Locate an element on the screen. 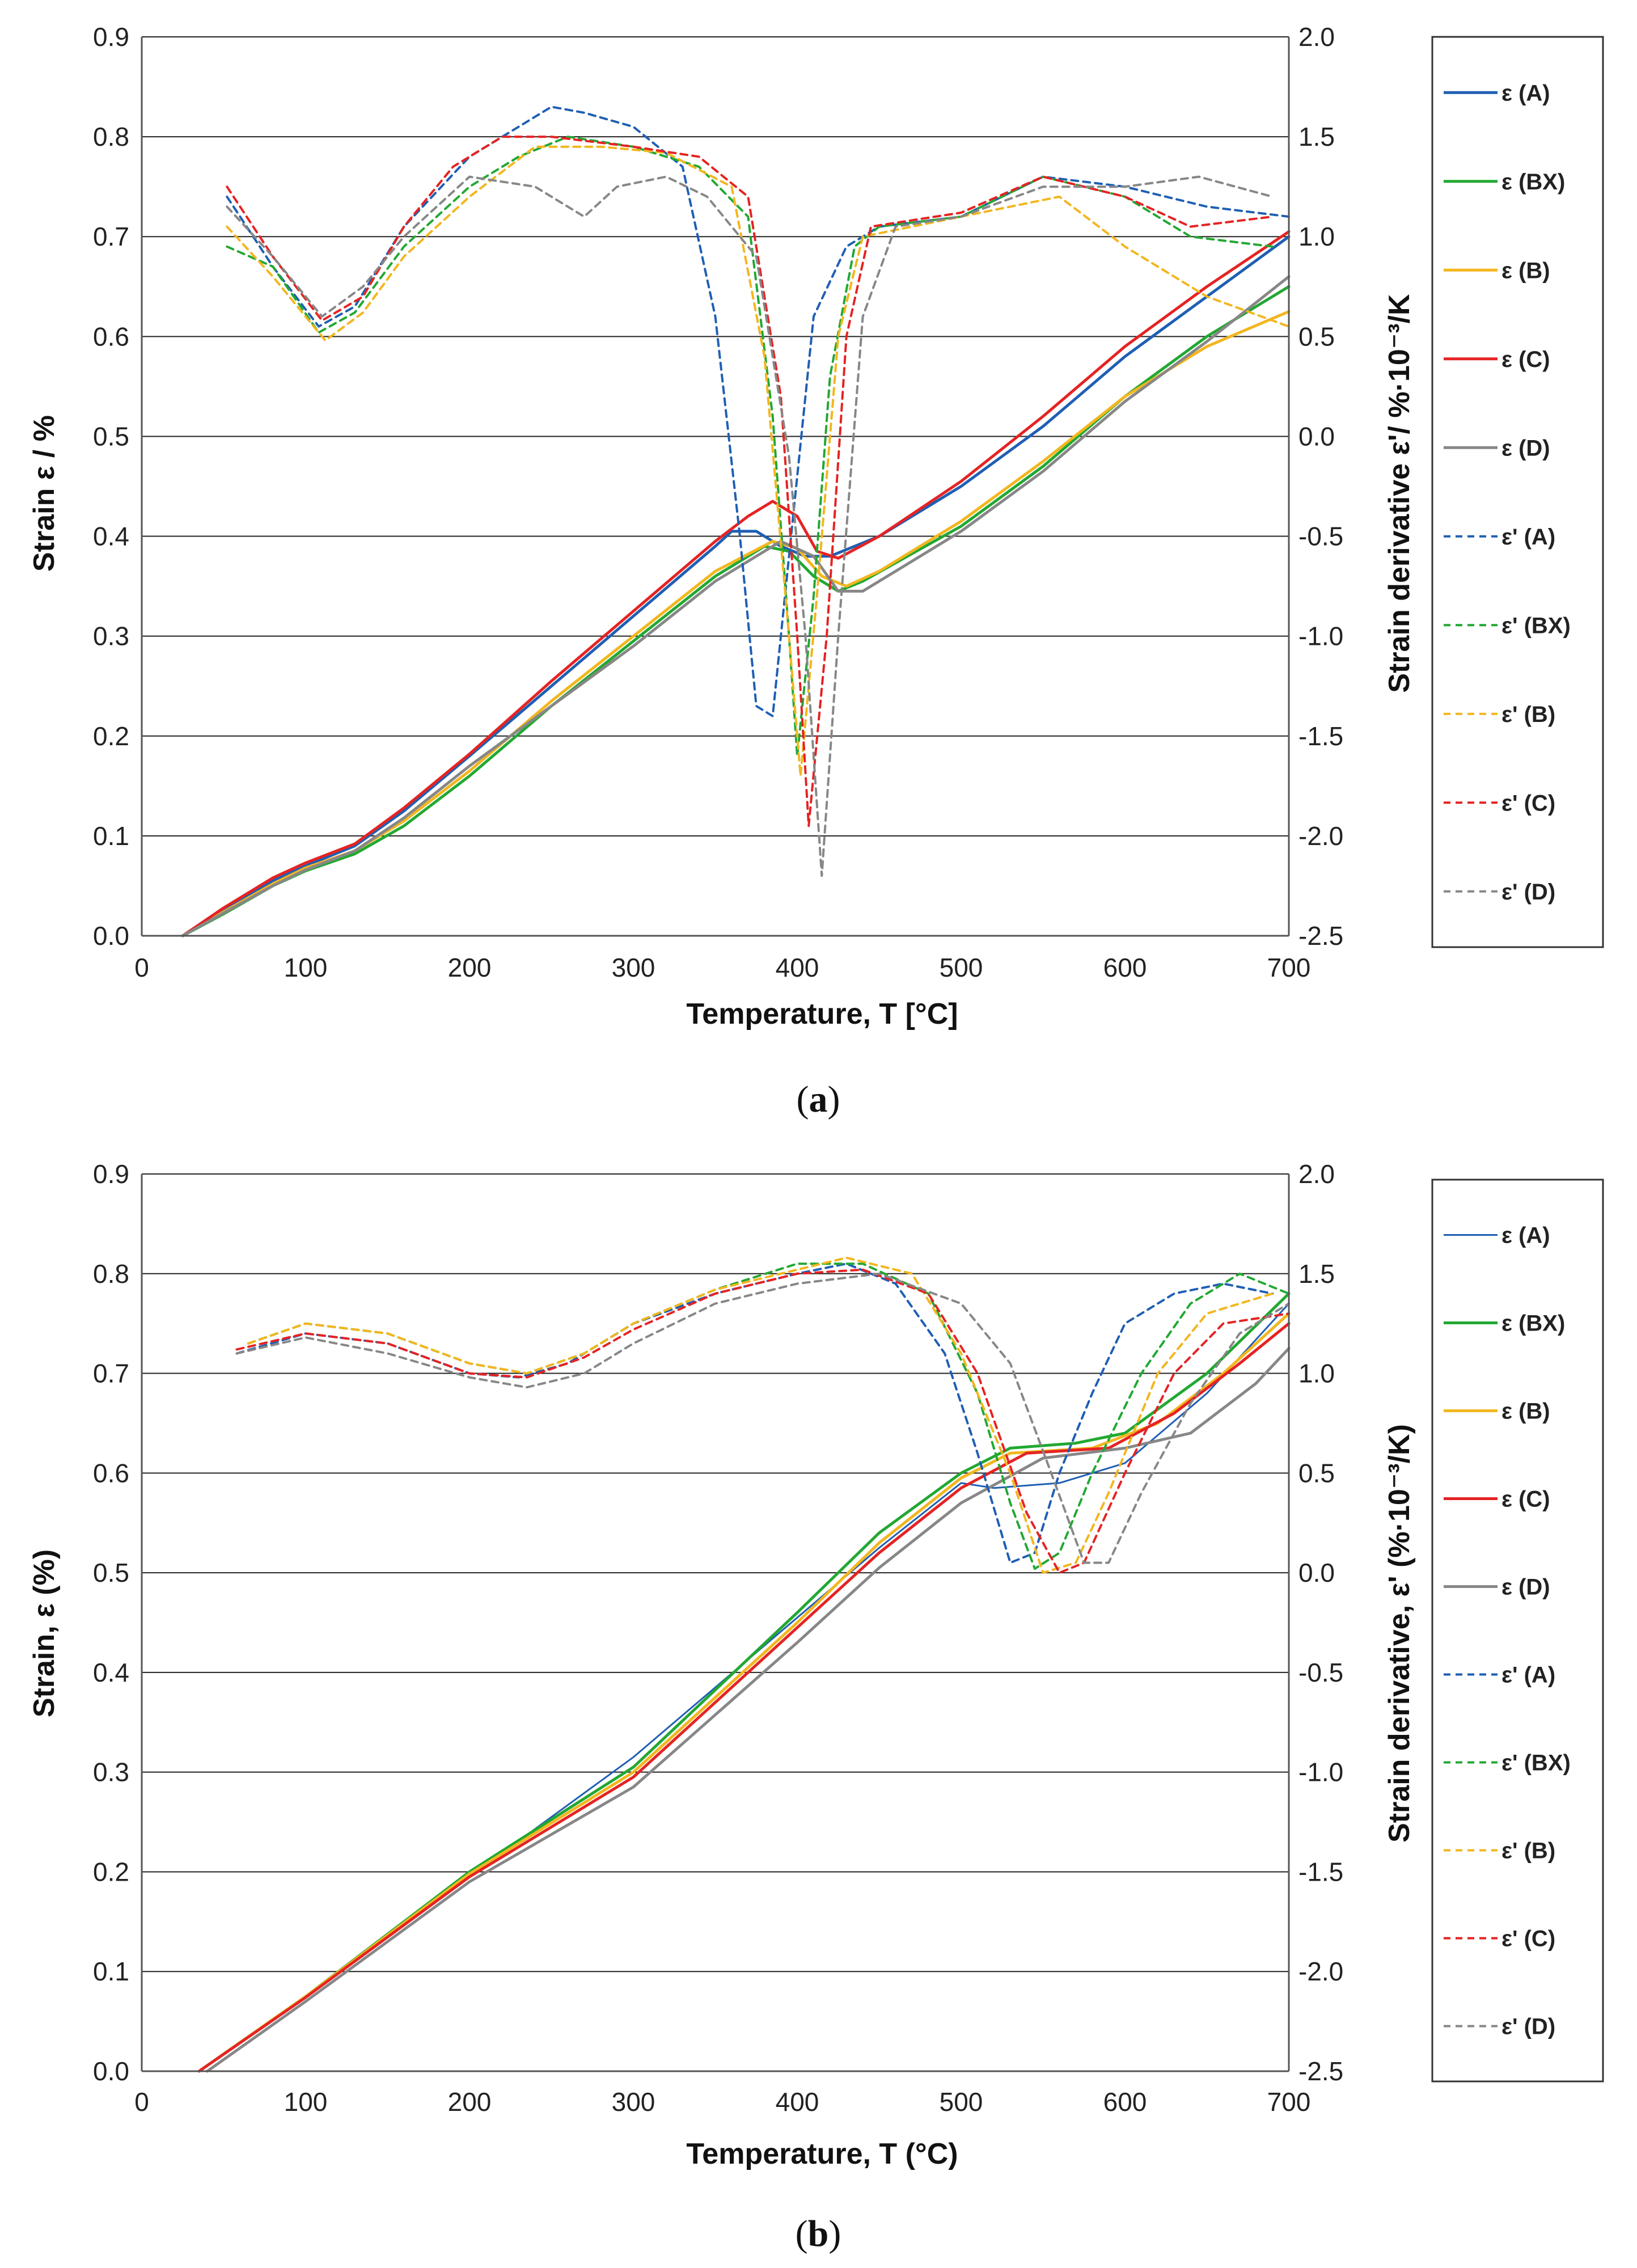 The image size is (1637, 2268). legend-label: ε' (D) is located at coordinates (1528, 893).